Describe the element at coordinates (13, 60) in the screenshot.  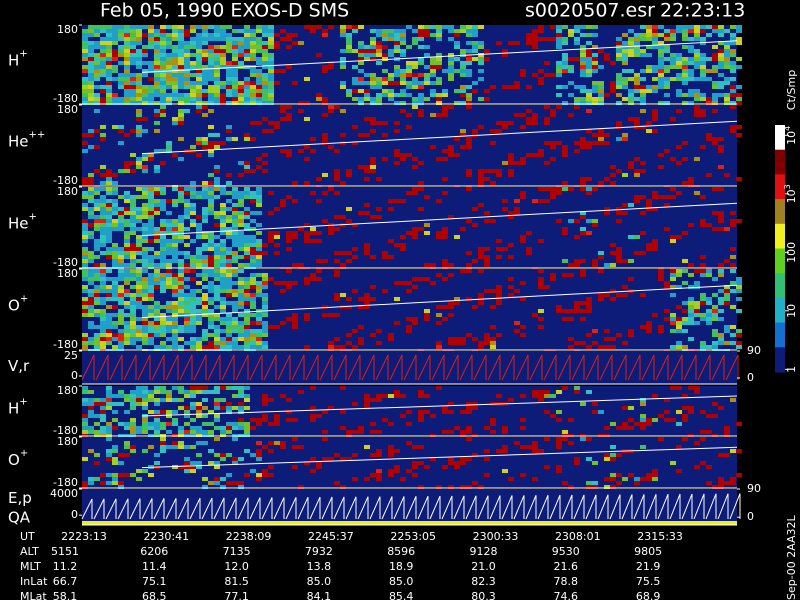
I see `panel-label-text: H` at that location.